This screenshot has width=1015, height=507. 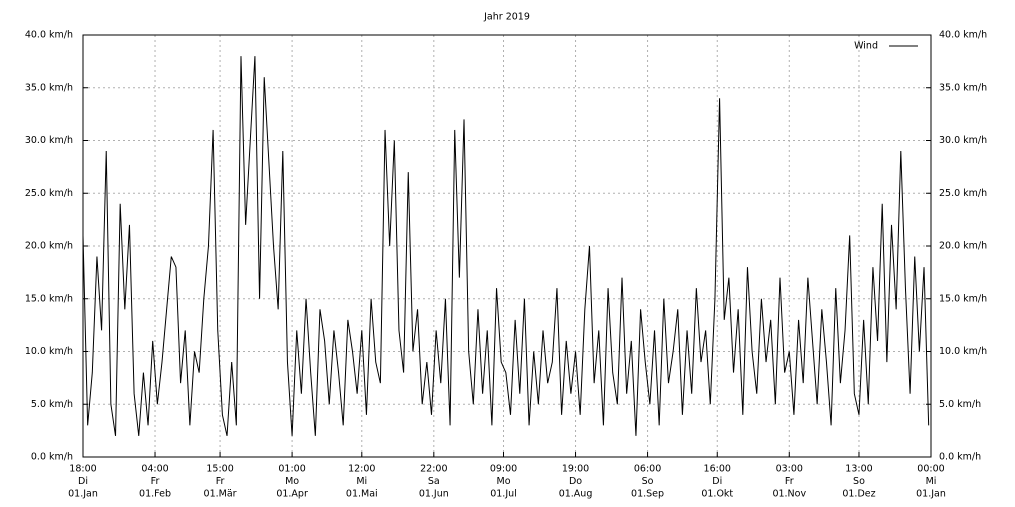 I want to click on y-tick-label: 30.0 km/h, so click(x=49, y=140).